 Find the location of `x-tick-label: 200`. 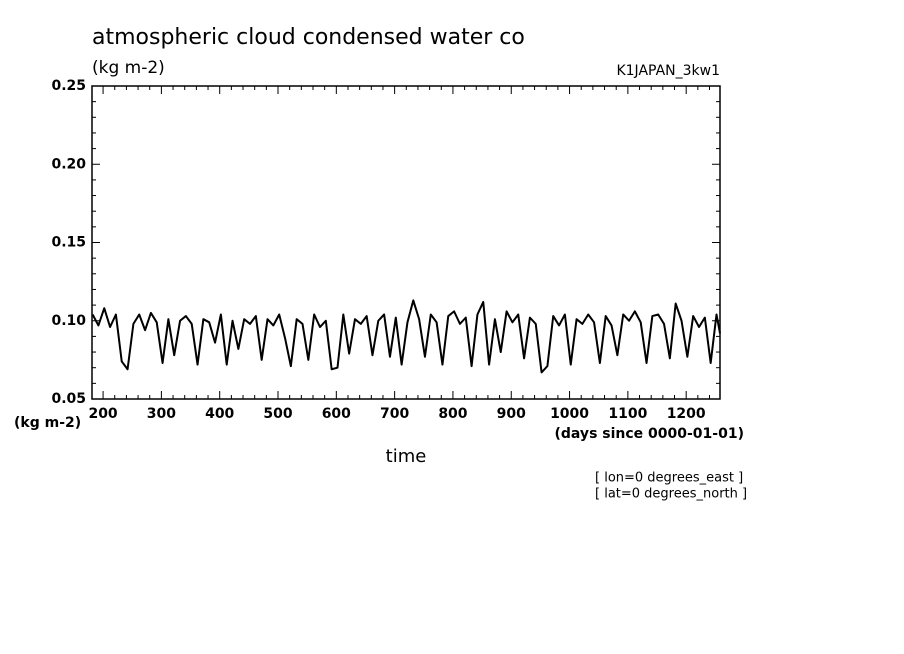

x-tick-label: 200 is located at coordinates (102, 414).